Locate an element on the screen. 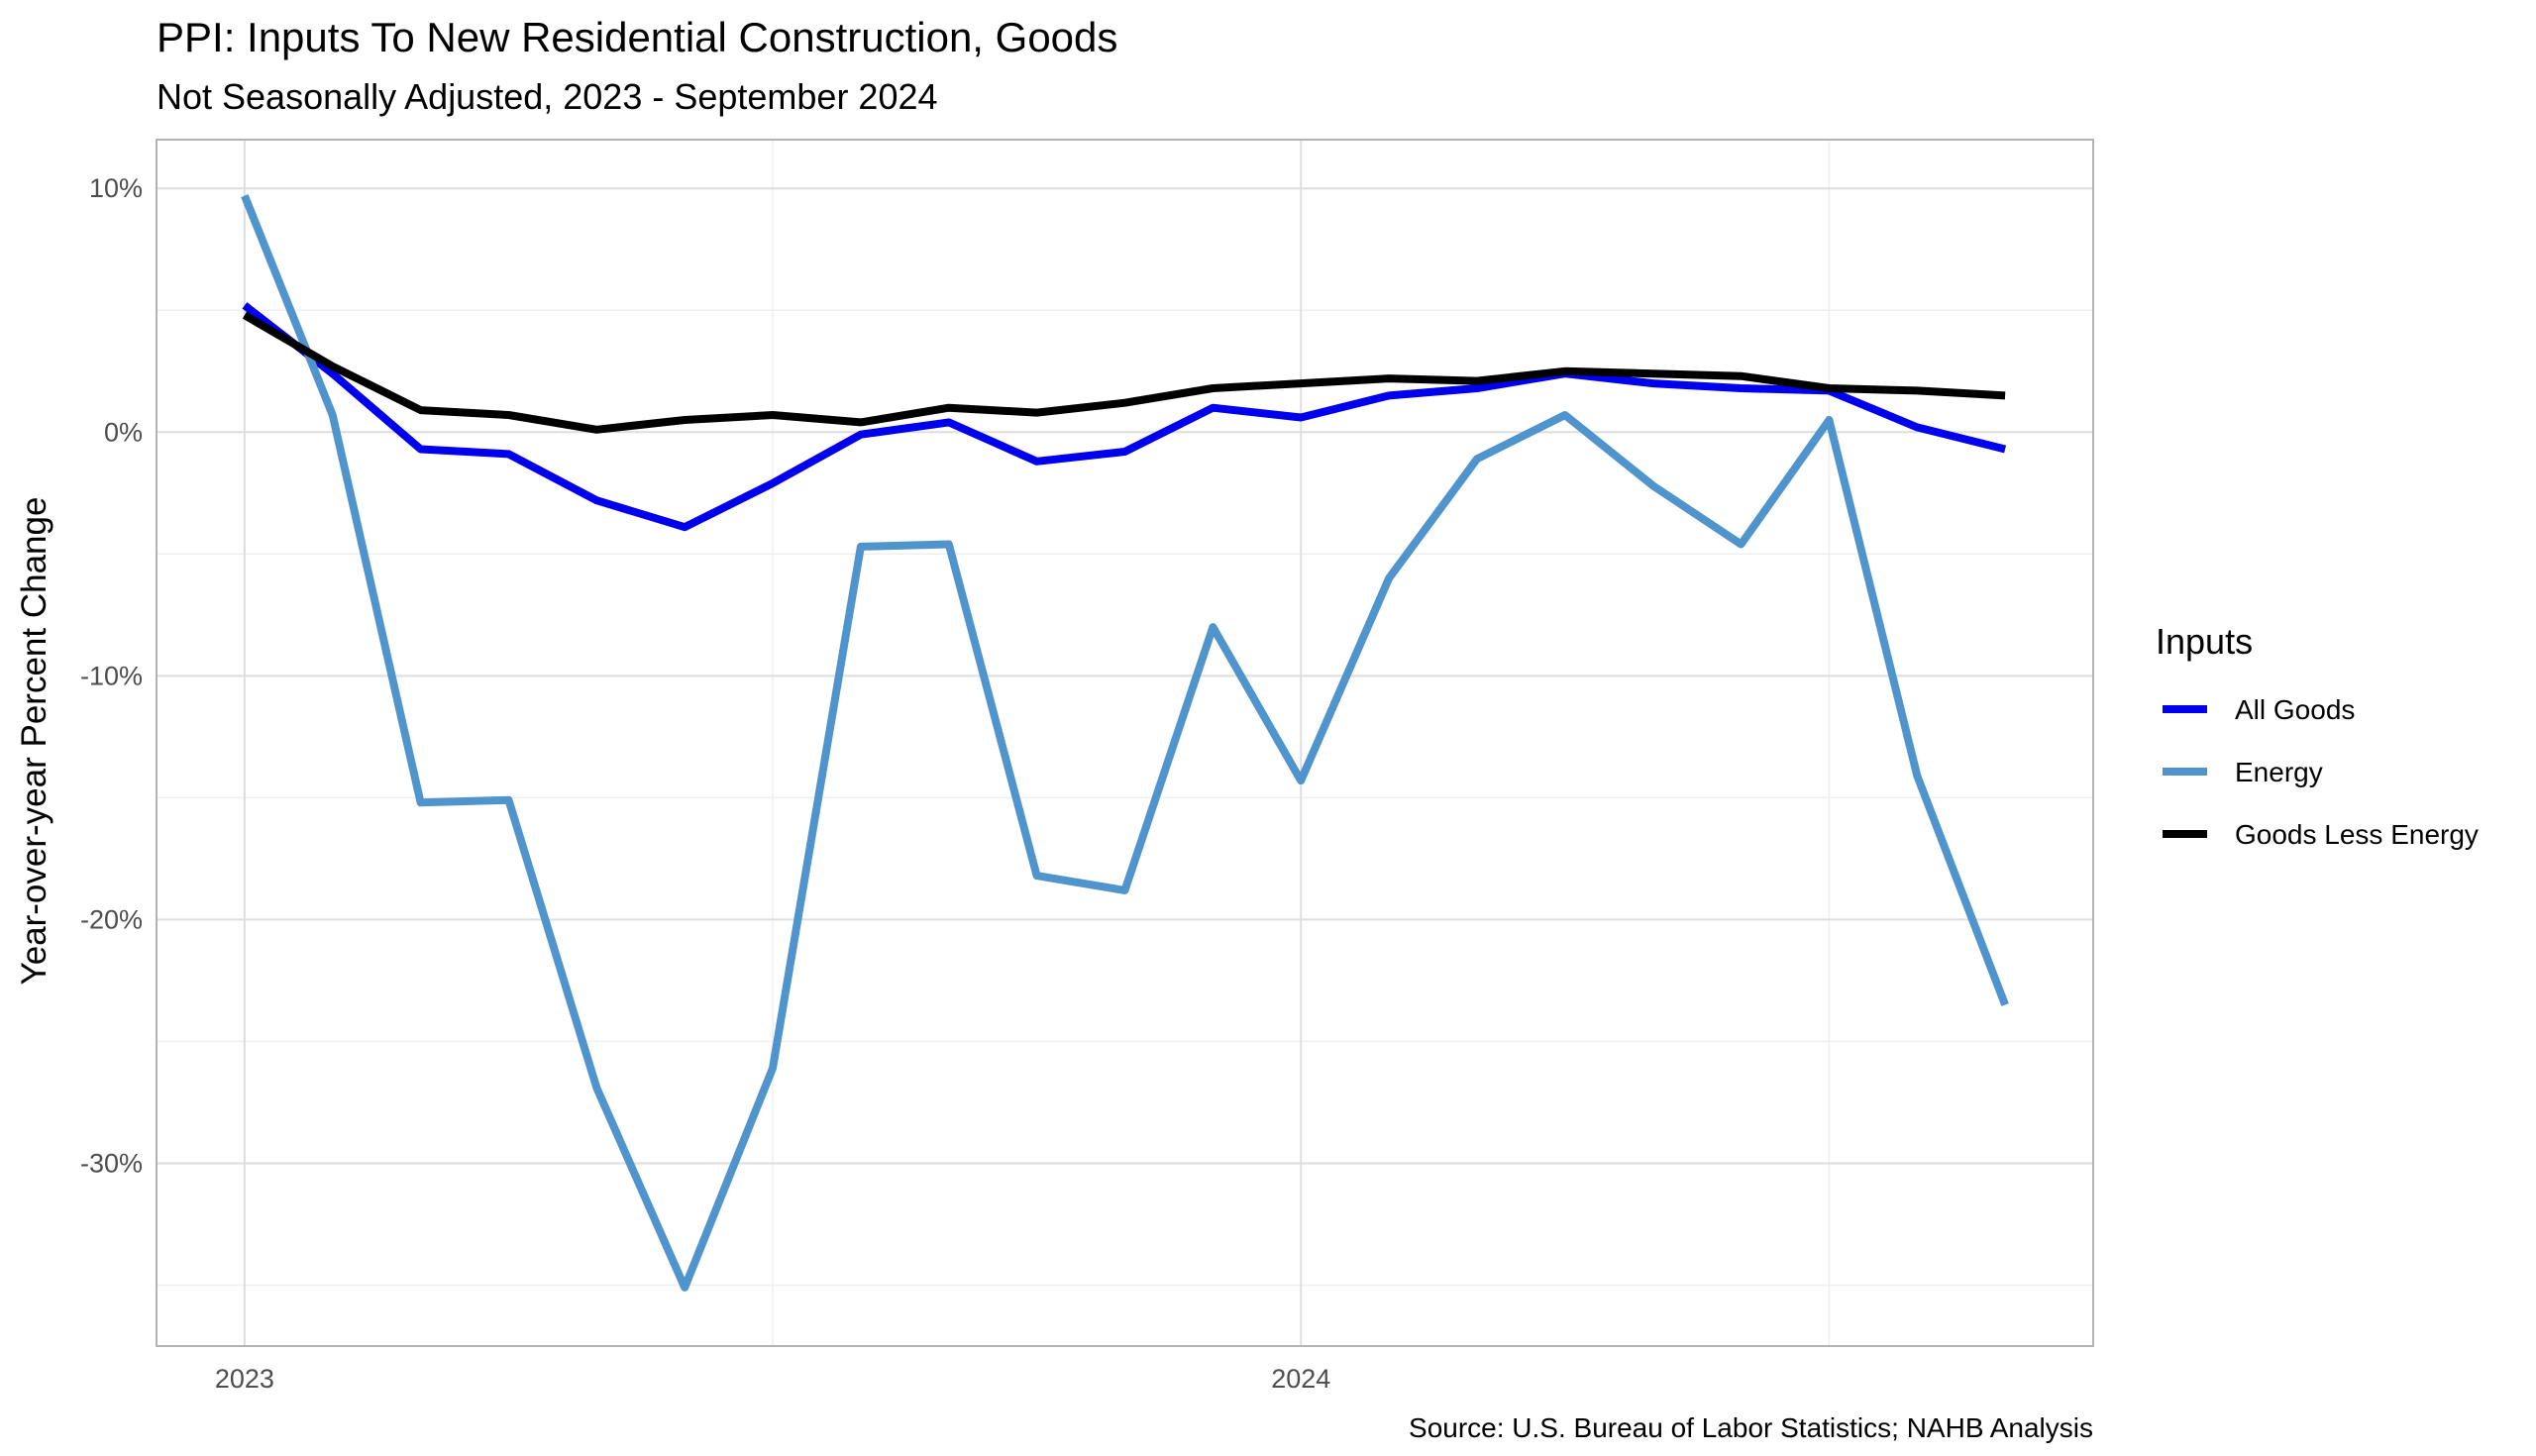 This screenshot has height=1456, width=2536. legend-label: All Goods is located at coordinates (2295, 709).